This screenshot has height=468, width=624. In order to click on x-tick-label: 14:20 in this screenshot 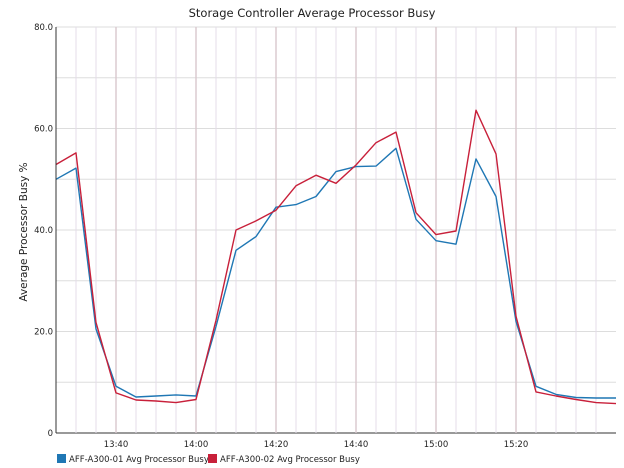, I will do `click(276, 445)`.